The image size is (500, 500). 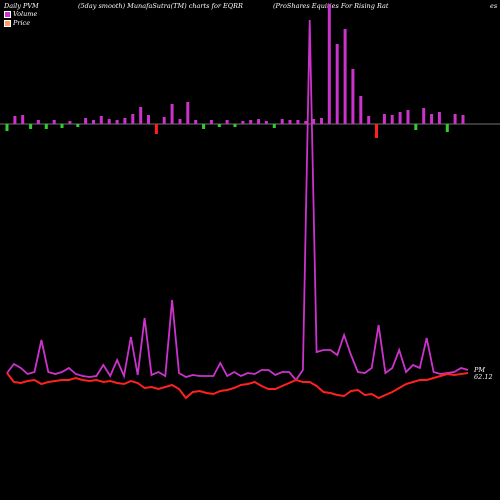 I want to click on chart-header-left: Daily PVM, so click(x=21, y=6).